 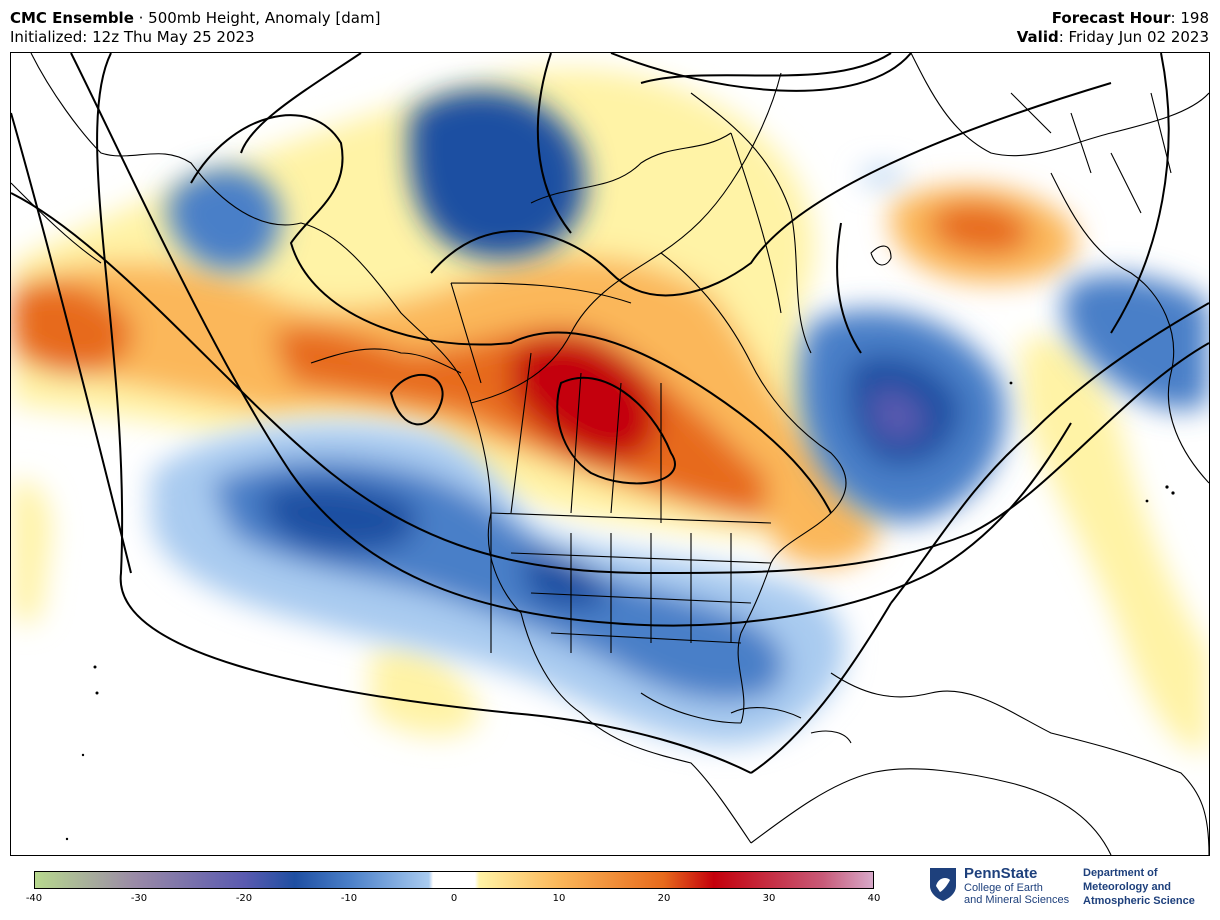 I want to click on colorbar-gradient, so click(x=454, y=880).